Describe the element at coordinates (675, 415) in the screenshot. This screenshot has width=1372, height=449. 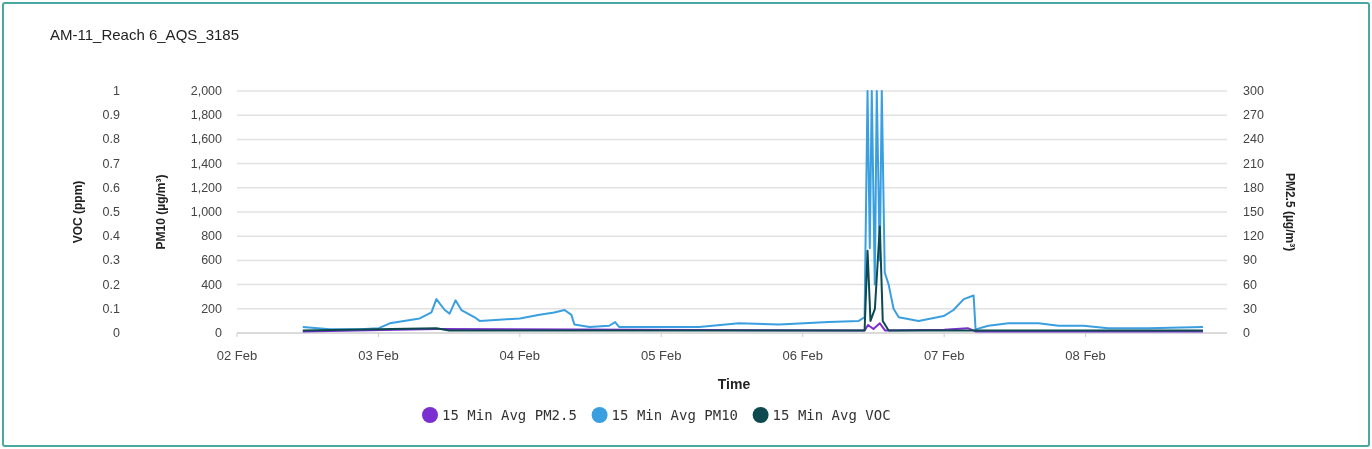
I see `legend-label: 15 Min Avg PM10` at that location.